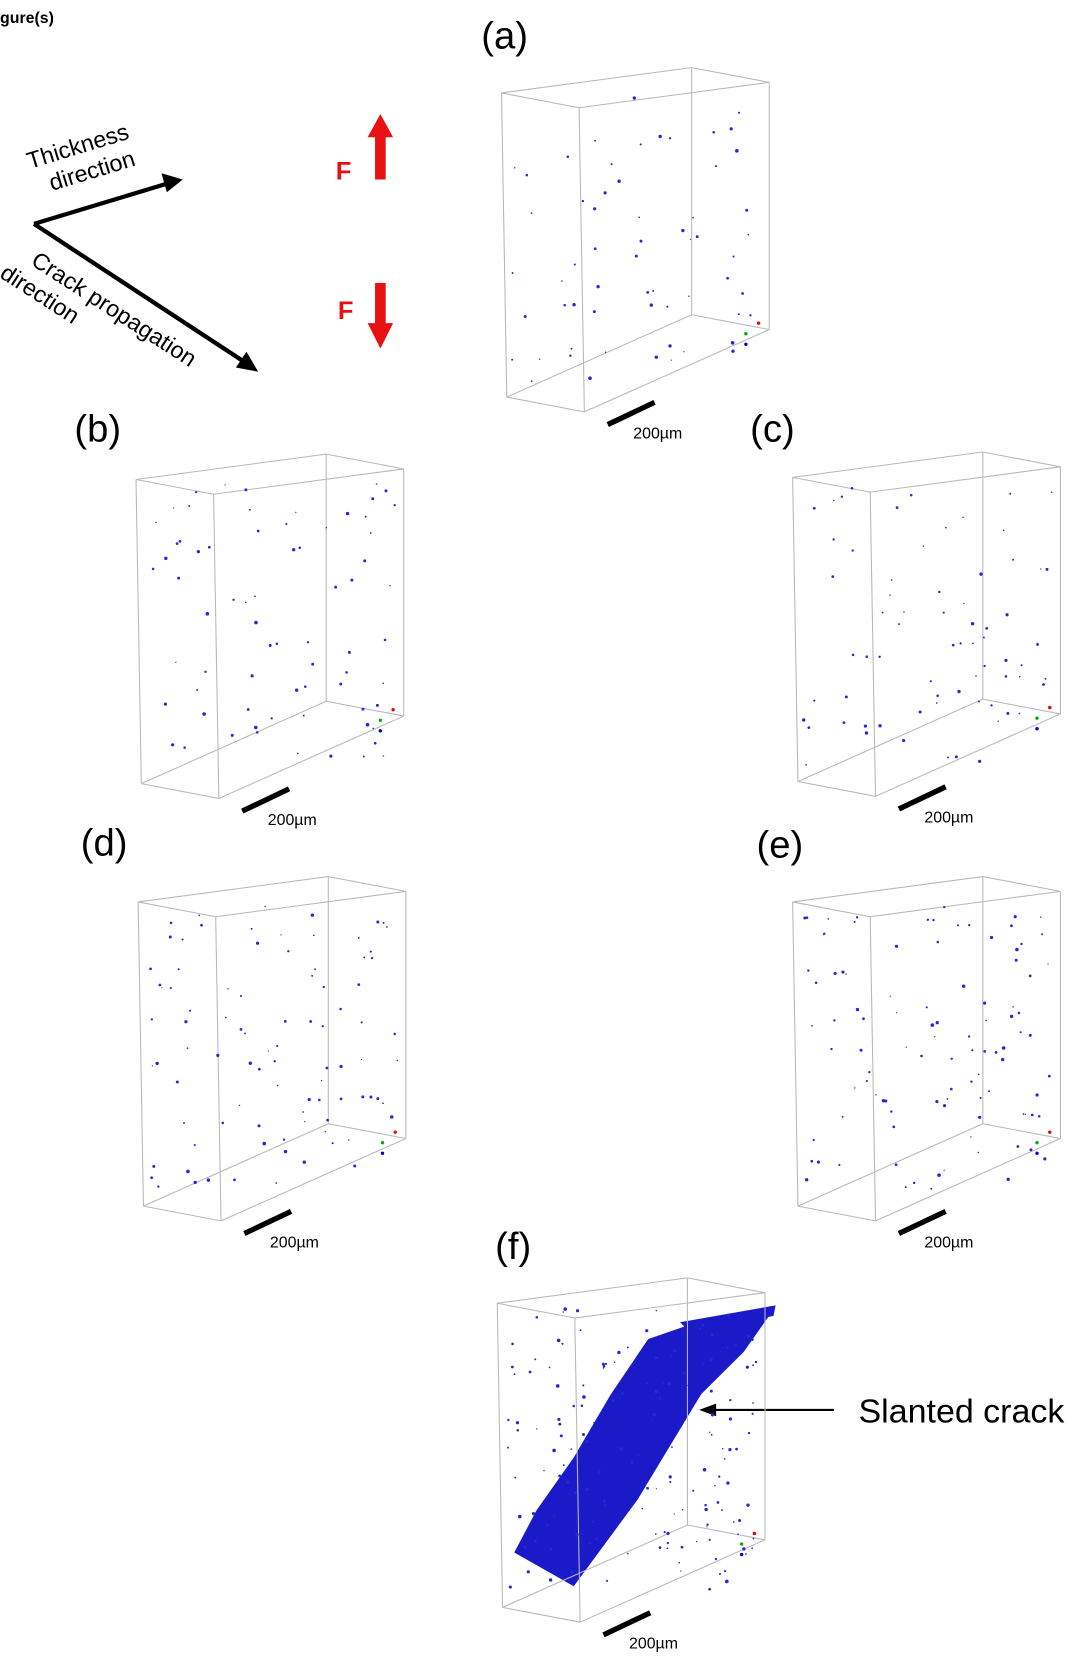  Describe the element at coordinates (27, 18) in the screenshot. I see `figure-header: gure(s)` at that location.